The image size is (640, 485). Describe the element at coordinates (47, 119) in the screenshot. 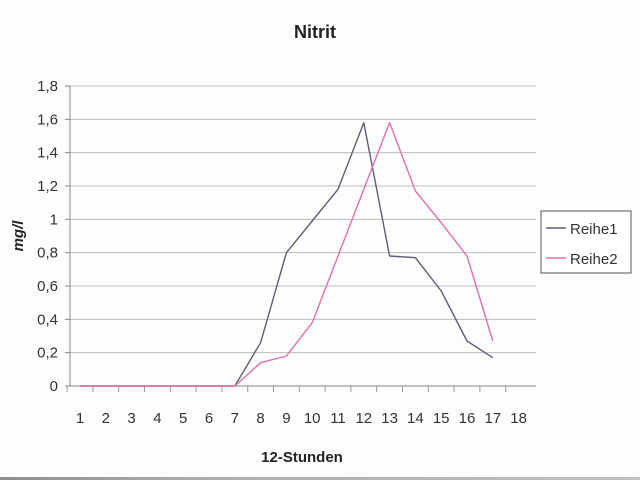

I see `y-tick-label: 1,6` at that location.